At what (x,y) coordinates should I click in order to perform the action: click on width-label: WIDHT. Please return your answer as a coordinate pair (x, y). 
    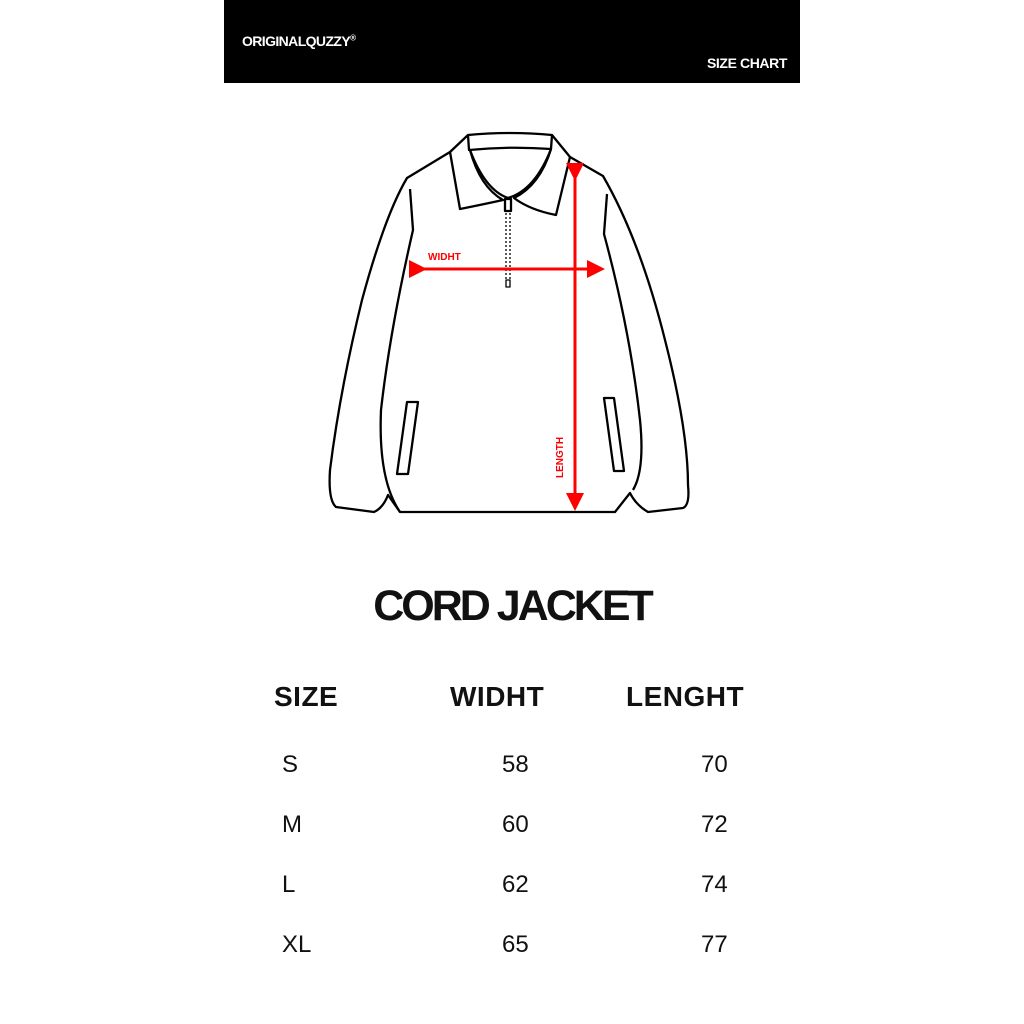
    Looking at the image, I should click on (444, 257).